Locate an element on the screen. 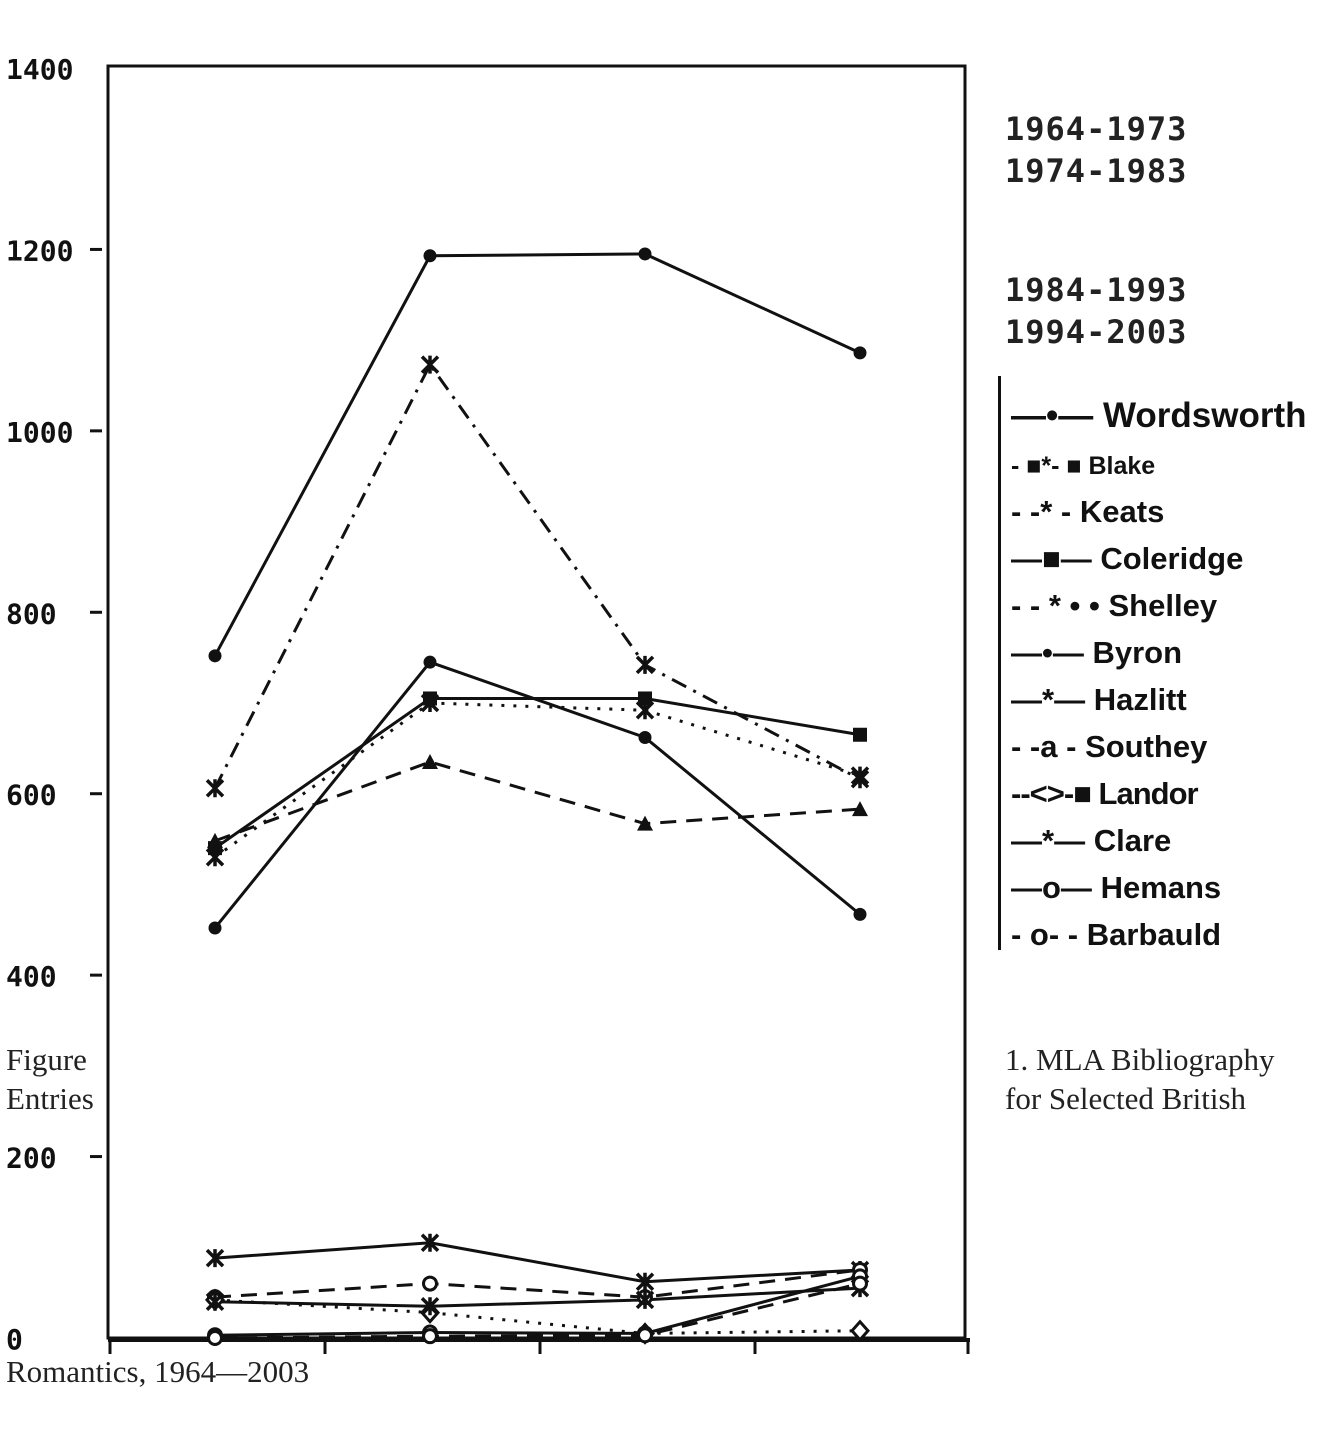 The width and height of the screenshot is (1324, 1448). legend-marker: - -a - is located at coordinates (1044, 746).